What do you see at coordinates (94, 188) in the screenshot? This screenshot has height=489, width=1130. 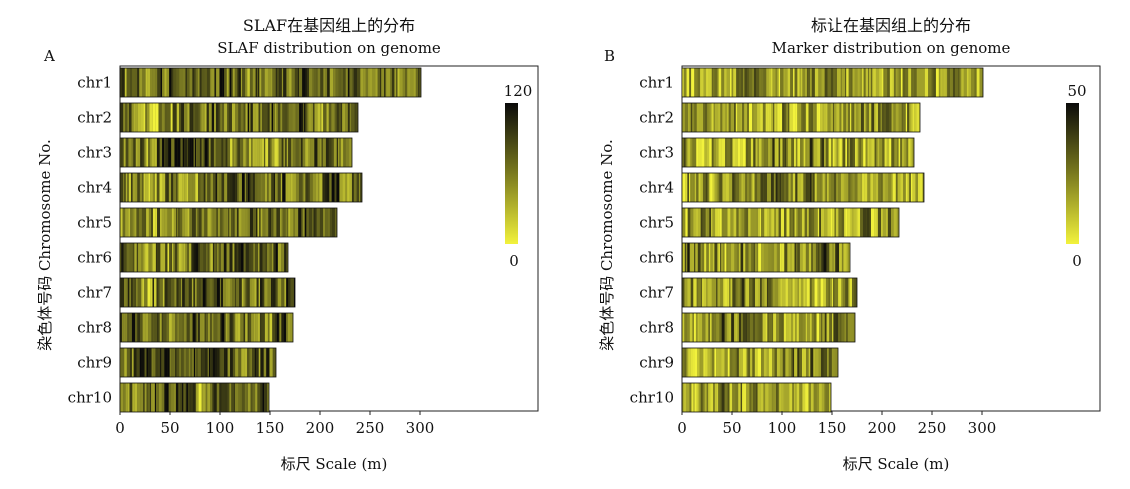 I see `chromosome-label: chr4` at bounding box center [94, 188].